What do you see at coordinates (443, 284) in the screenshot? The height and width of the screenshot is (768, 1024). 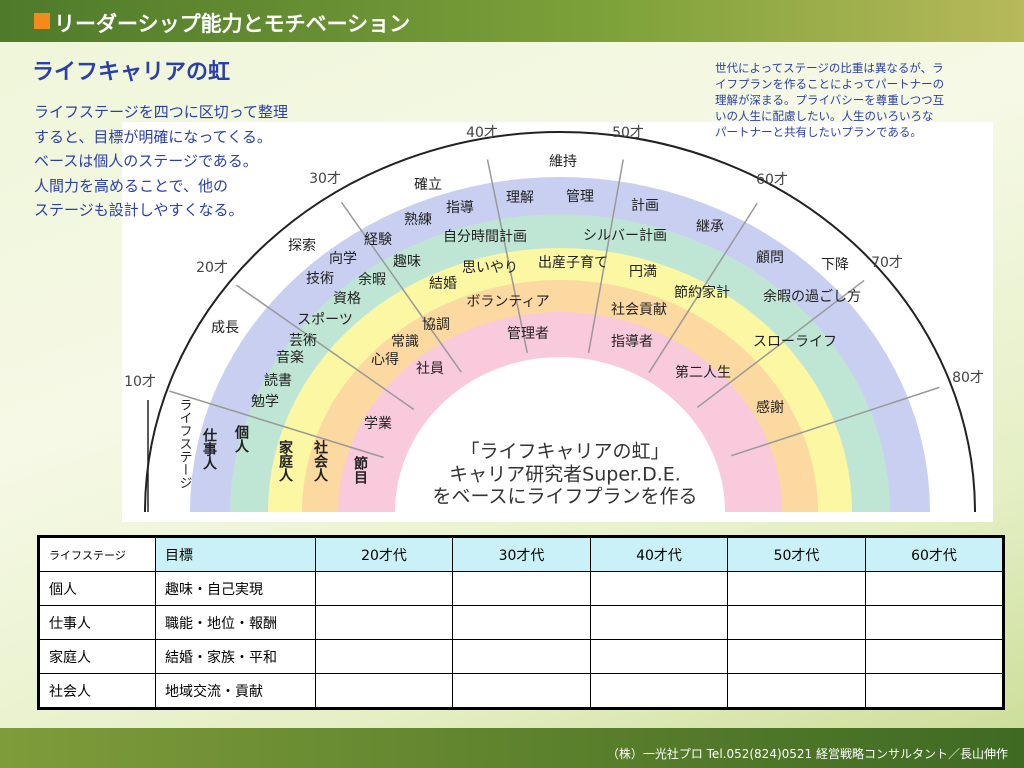 I see `rainbow-word: 結婚` at bounding box center [443, 284].